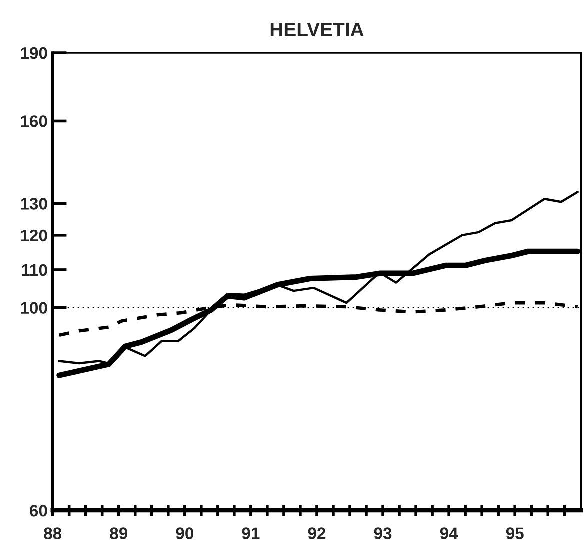 The image size is (587, 558). I want to click on x-tick-label: 92, so click(317, 534).